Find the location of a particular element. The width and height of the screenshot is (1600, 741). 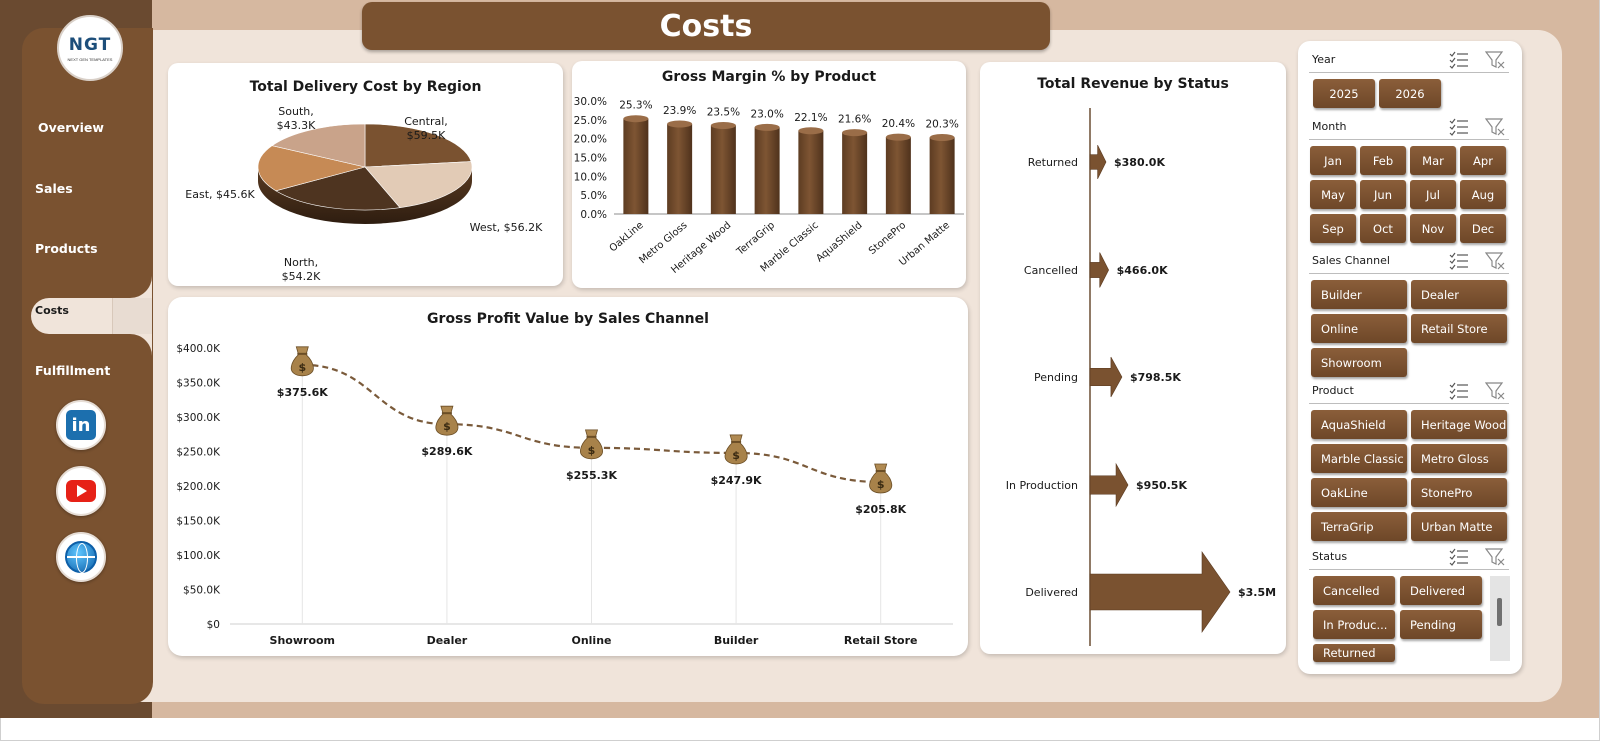

revenue-category-label: Pending is located at coordinates (1056, 377).